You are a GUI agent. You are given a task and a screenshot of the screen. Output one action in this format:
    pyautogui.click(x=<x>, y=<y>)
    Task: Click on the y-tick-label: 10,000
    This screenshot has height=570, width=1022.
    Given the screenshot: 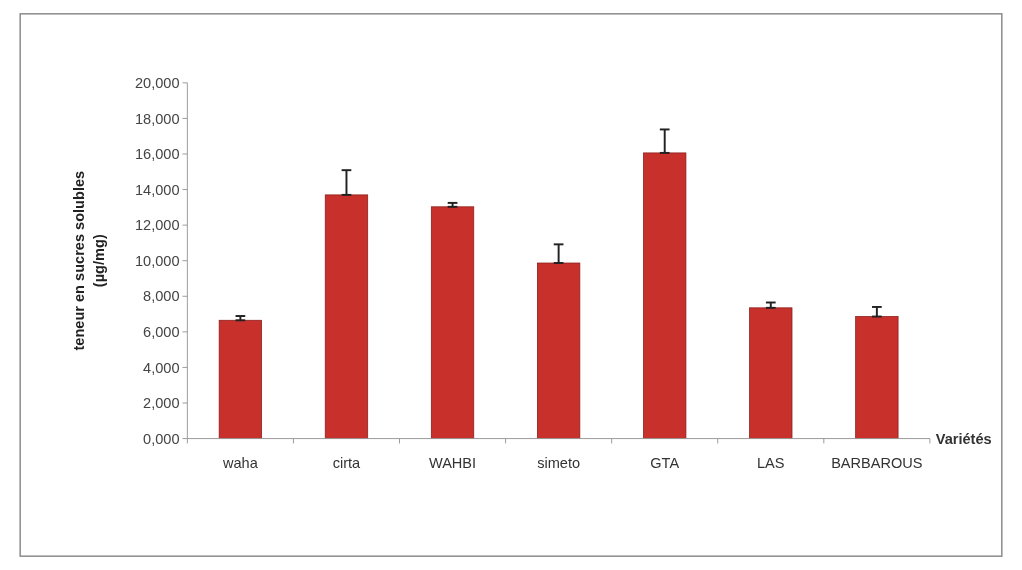 What is the action you would take?
    pyautogui.click(x=157, y=260)
    